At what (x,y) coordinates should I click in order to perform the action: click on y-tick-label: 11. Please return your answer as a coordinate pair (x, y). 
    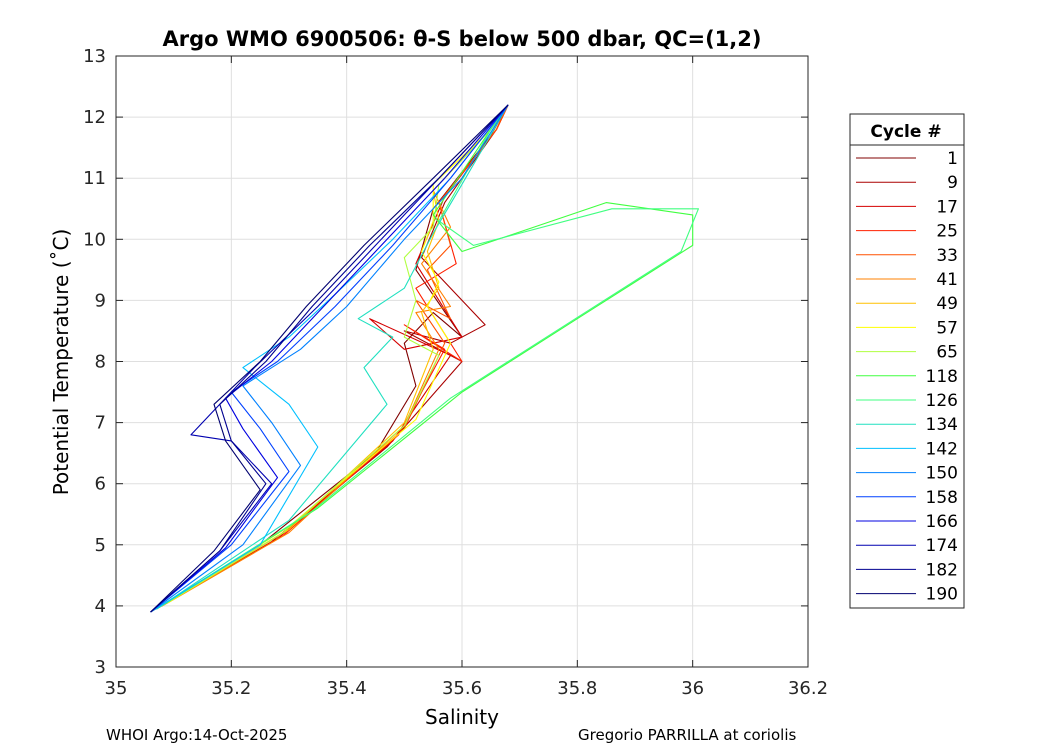
    Looking at the image, I should click on (94, 178).